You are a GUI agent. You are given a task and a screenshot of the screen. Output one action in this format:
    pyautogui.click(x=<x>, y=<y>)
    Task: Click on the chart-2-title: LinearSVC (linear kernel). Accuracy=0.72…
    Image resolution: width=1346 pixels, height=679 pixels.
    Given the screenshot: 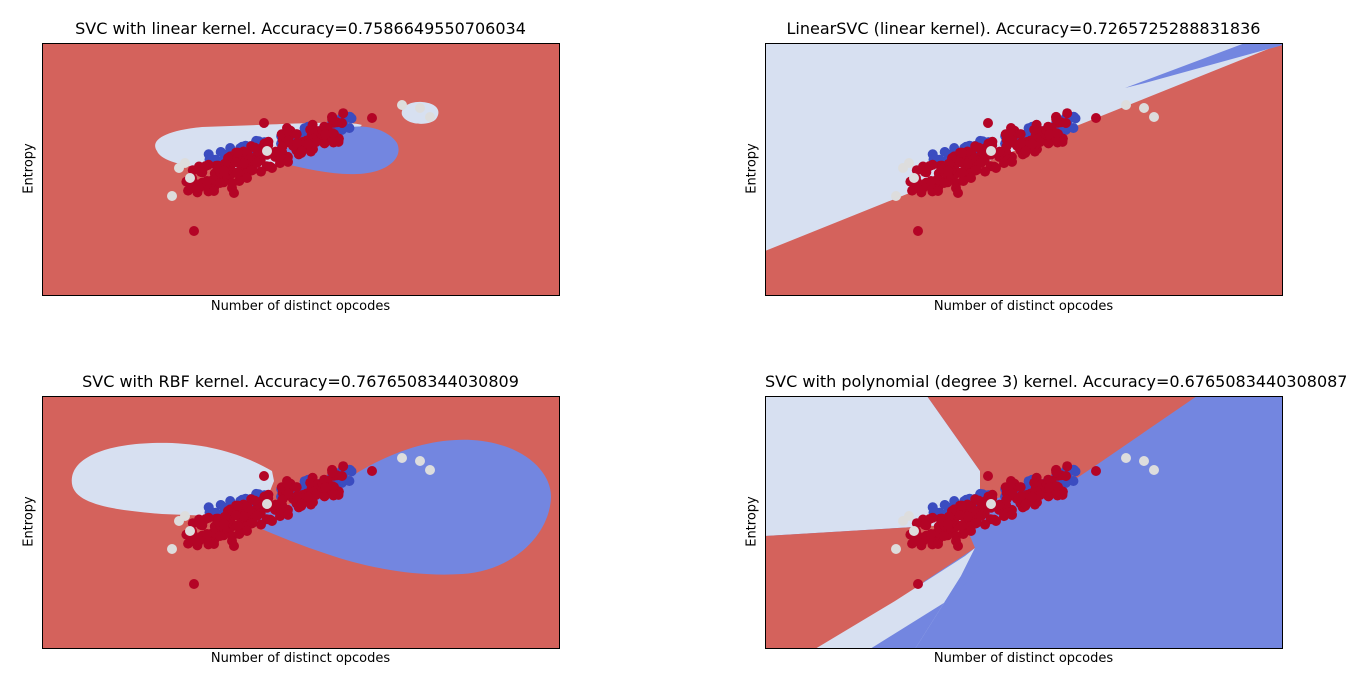 What is the action you would take?
    pyautogui.click(x=1023, y=28)
    